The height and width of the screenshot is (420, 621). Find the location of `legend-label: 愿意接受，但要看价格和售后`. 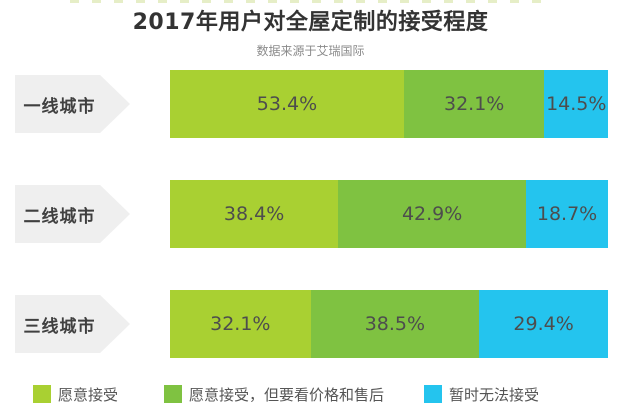

legend-label: 愿意接受，但要看价格和售后 is located at coordinates (287, 394).